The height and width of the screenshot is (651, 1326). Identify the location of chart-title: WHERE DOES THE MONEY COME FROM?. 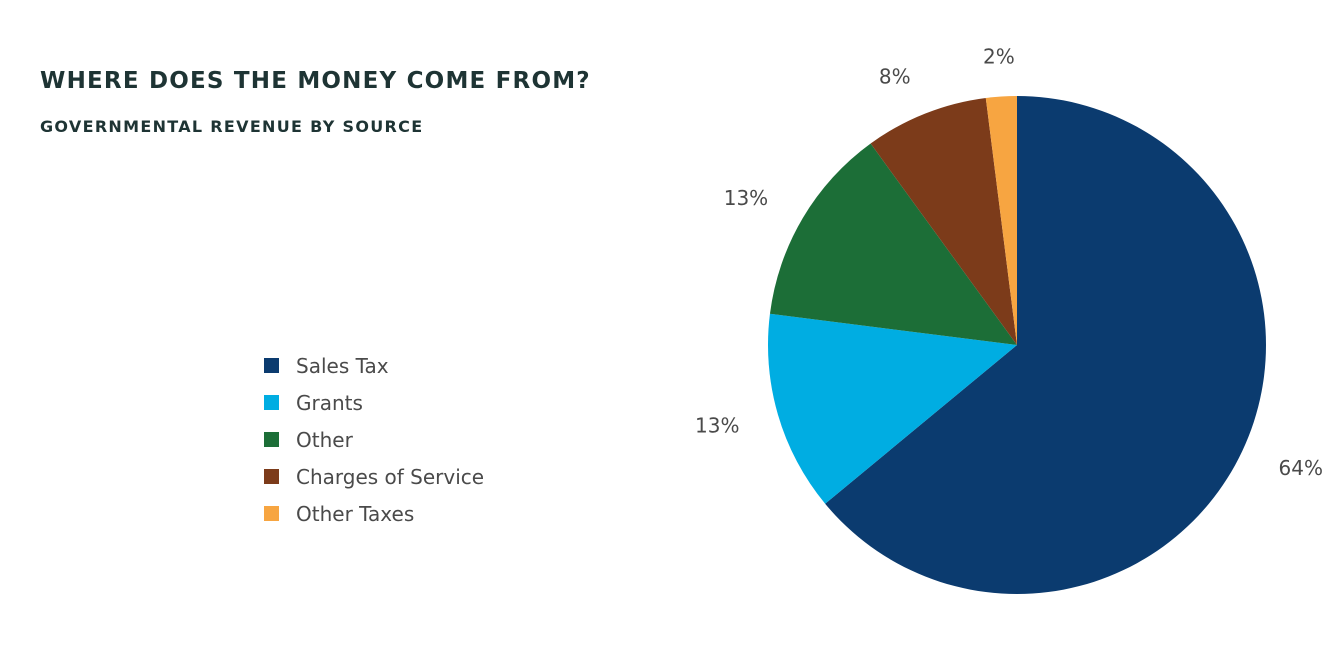
(315, 81).